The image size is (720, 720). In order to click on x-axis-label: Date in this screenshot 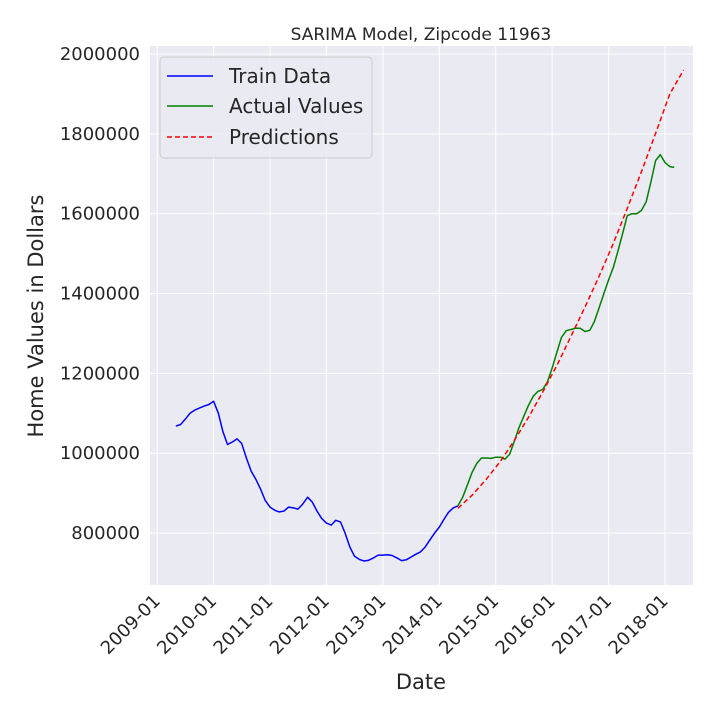, I will do `click(421, 682)`.